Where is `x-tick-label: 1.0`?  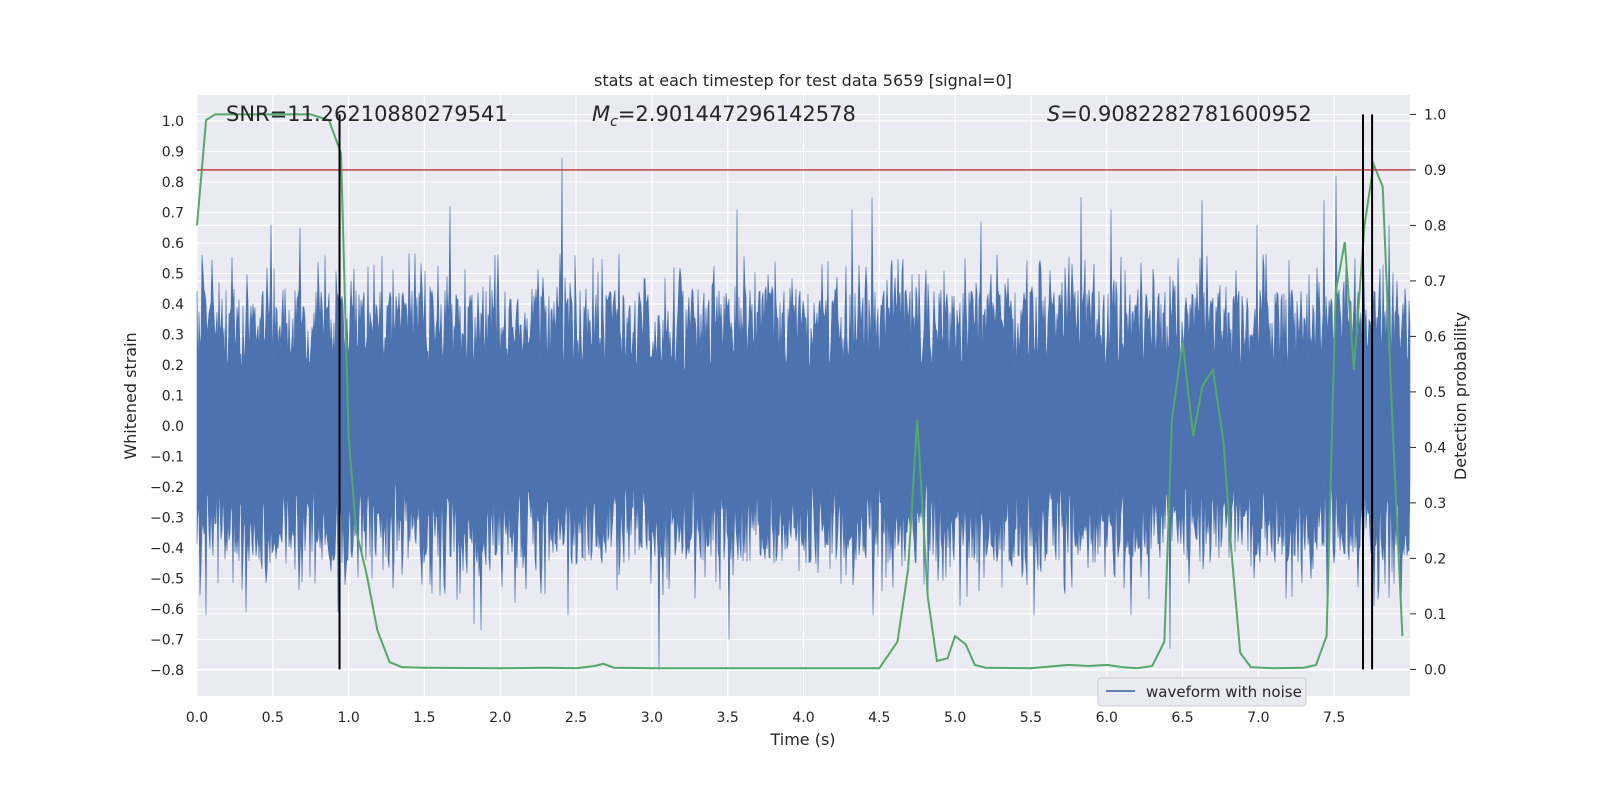
x-tick-label: 1.0 is located at coordinates (348, 718).